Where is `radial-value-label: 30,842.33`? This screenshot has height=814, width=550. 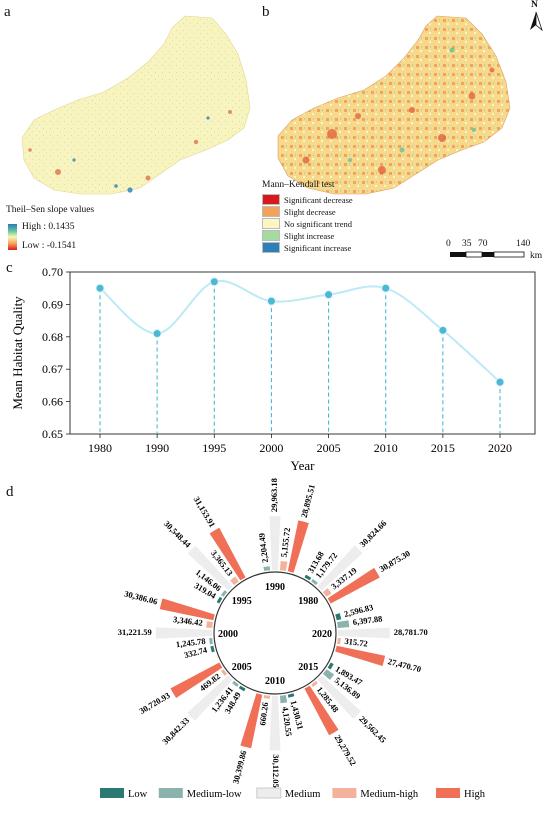
radial-value-label: 30,842.33 is located at coordinates (175, 730).